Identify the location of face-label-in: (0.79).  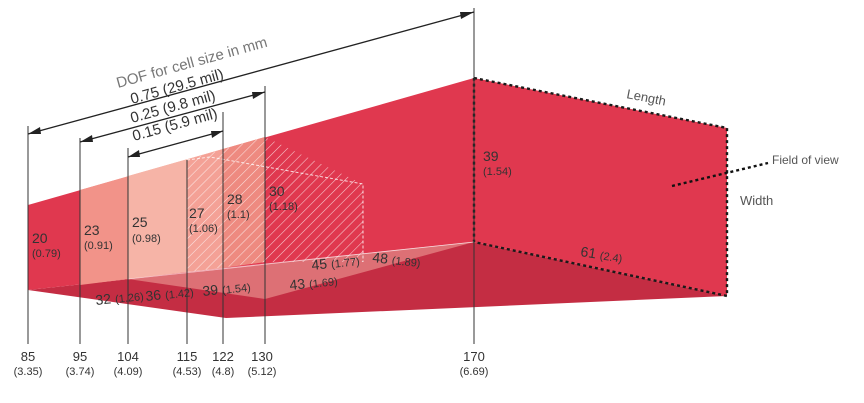
(46, 254).